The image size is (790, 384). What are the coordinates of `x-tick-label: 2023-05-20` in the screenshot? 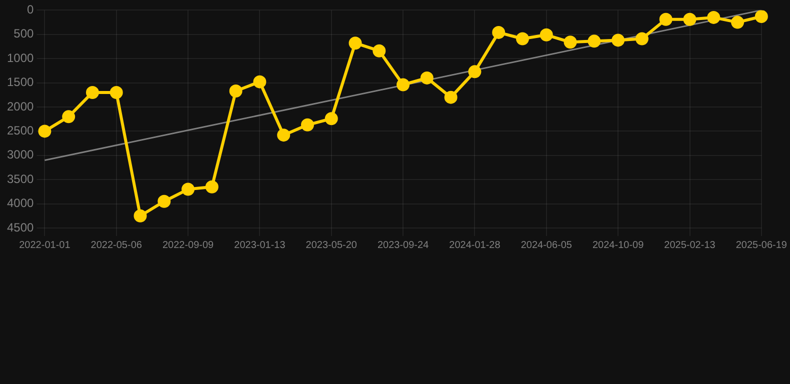 It's located at (332, 245).